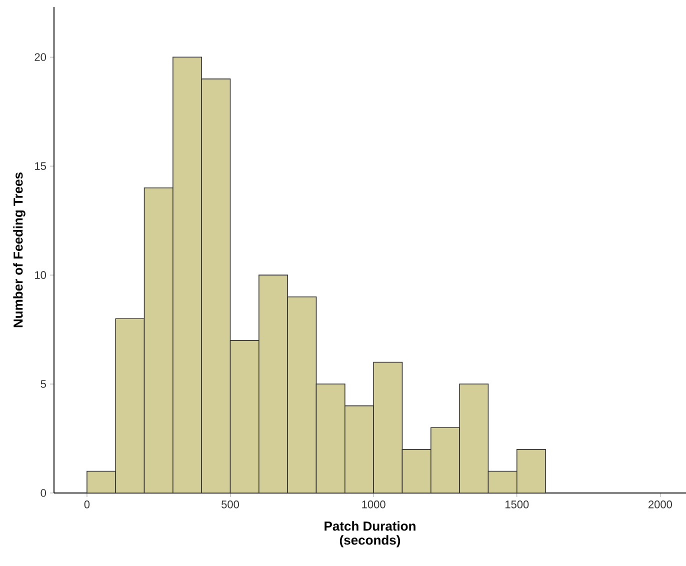  Describe the element at coordinates (370, 534) in the screenshot. I see `x-axis-title: Patch Duration (seconds)` at that location.